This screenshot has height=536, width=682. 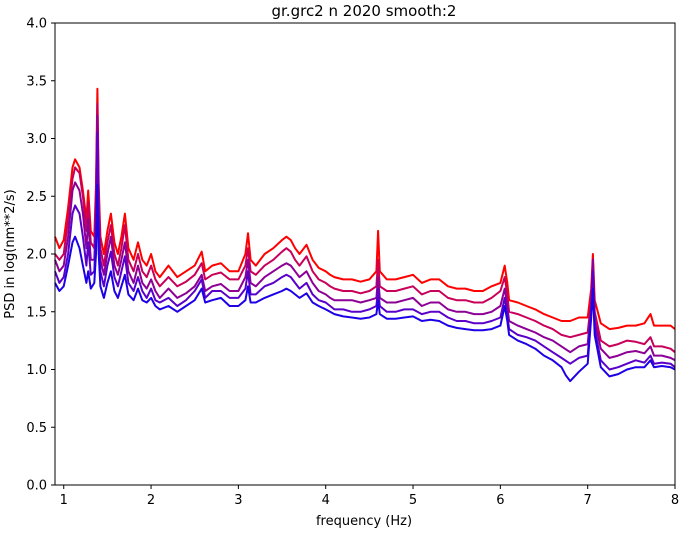 I want to click on y-tick-label: 4.0, so click(x=36, y=24).